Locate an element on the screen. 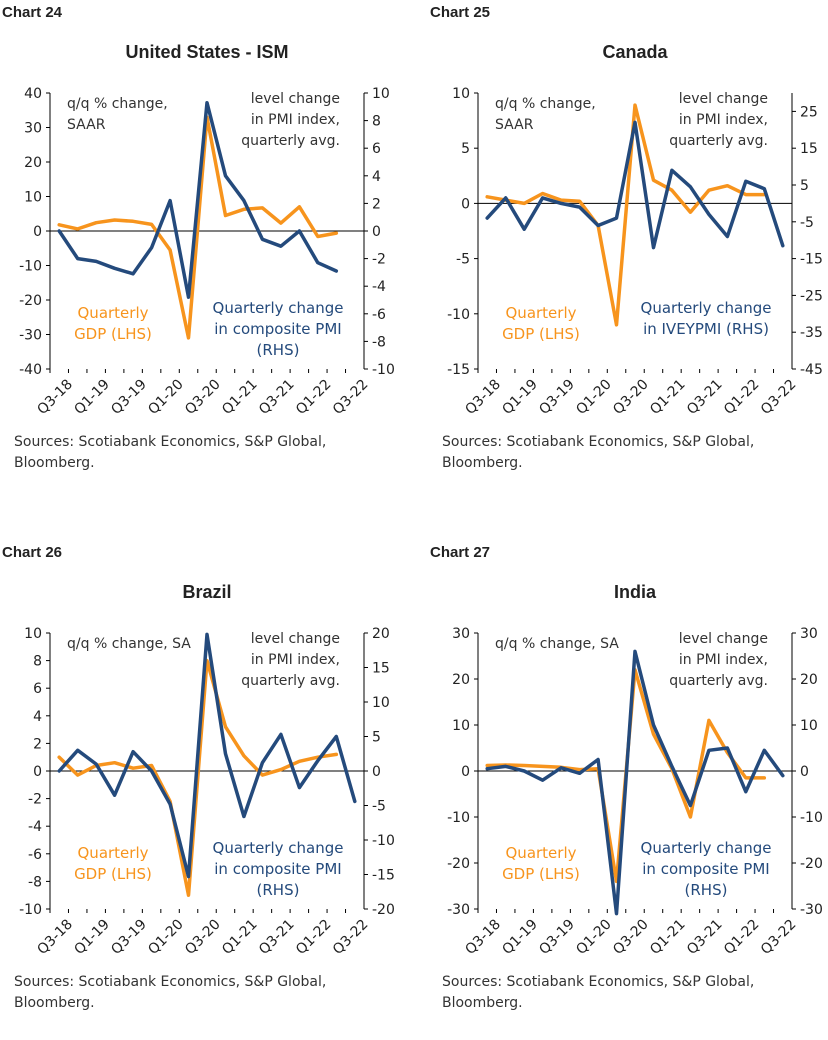 This screenshot has width=828, height=1040. left-tick-label: -2 is located at coordinates (35, 800).